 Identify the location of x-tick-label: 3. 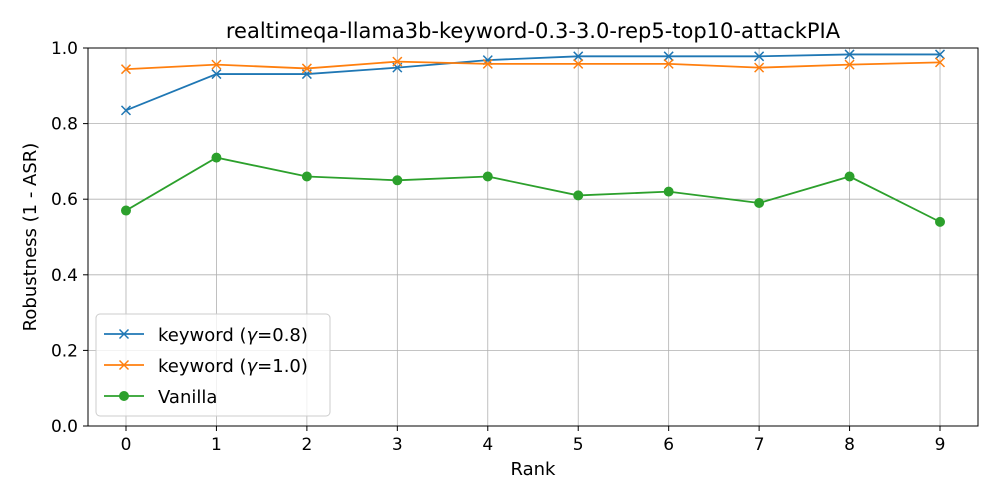
(397, 445).